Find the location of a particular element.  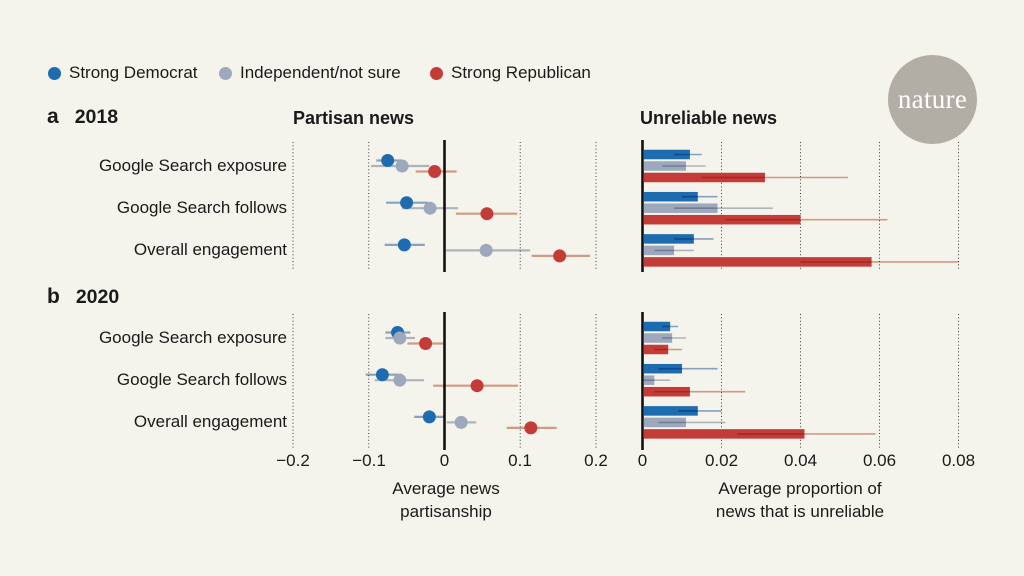

panel-a-label: a 2018 is located at coordinates (82, 117).